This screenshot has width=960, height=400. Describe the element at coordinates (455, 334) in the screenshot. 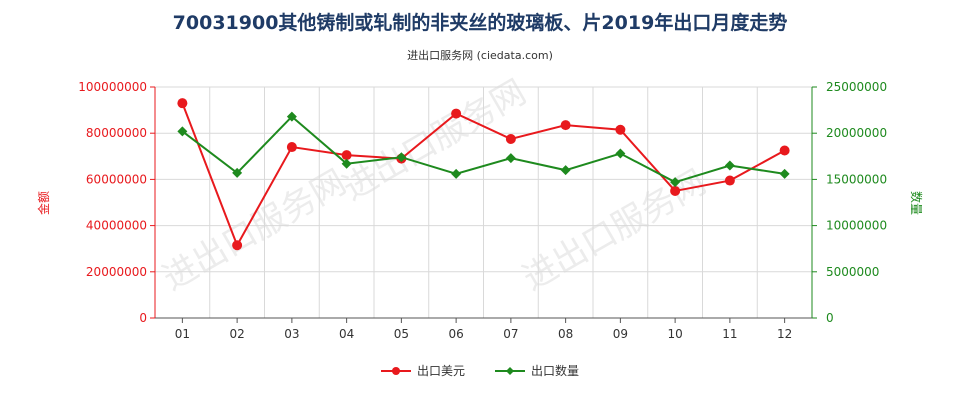

I see `x-tick-label: 06` at that location.